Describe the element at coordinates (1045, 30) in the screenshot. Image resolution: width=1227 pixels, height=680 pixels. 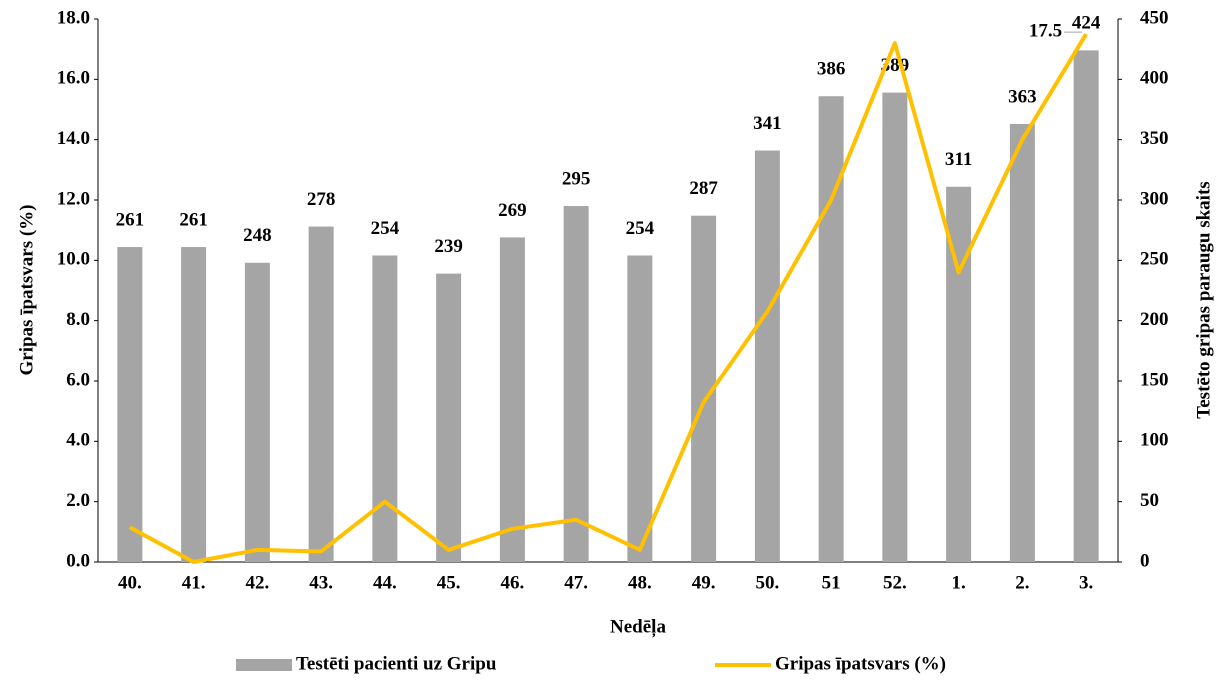
I see `line-value-label: 17.5` at that location.